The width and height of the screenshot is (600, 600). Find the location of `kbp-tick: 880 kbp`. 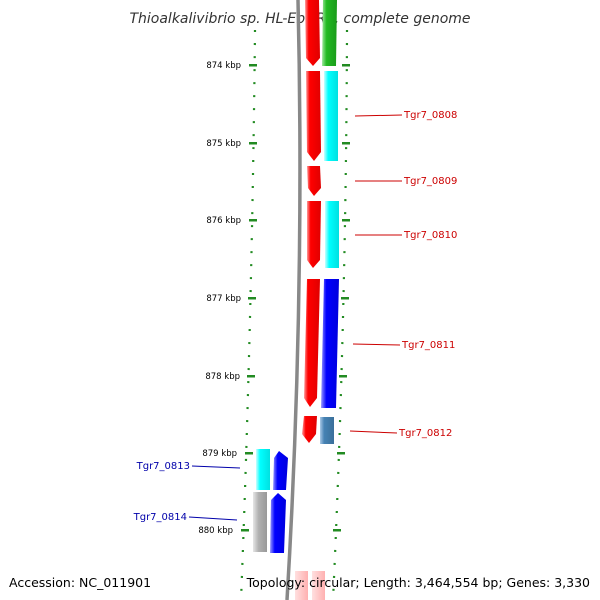

kbp-tick: 880 kbp is located at coordinates (223, 531).